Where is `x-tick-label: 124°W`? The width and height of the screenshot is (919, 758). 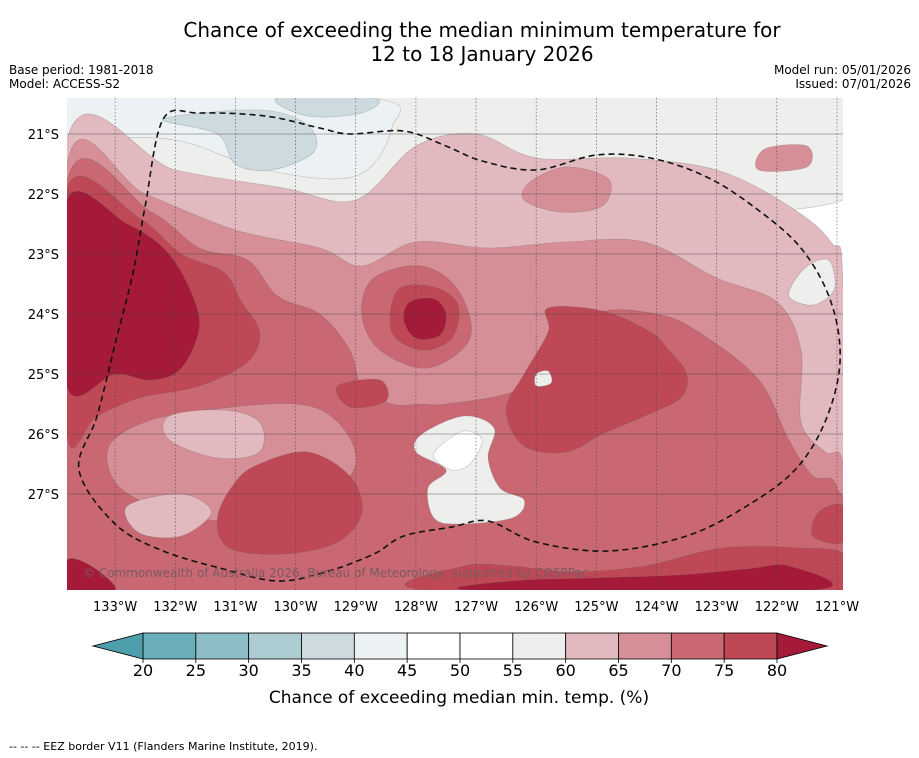 x-tick-label: 124°W is located at coordinates (656, 607).